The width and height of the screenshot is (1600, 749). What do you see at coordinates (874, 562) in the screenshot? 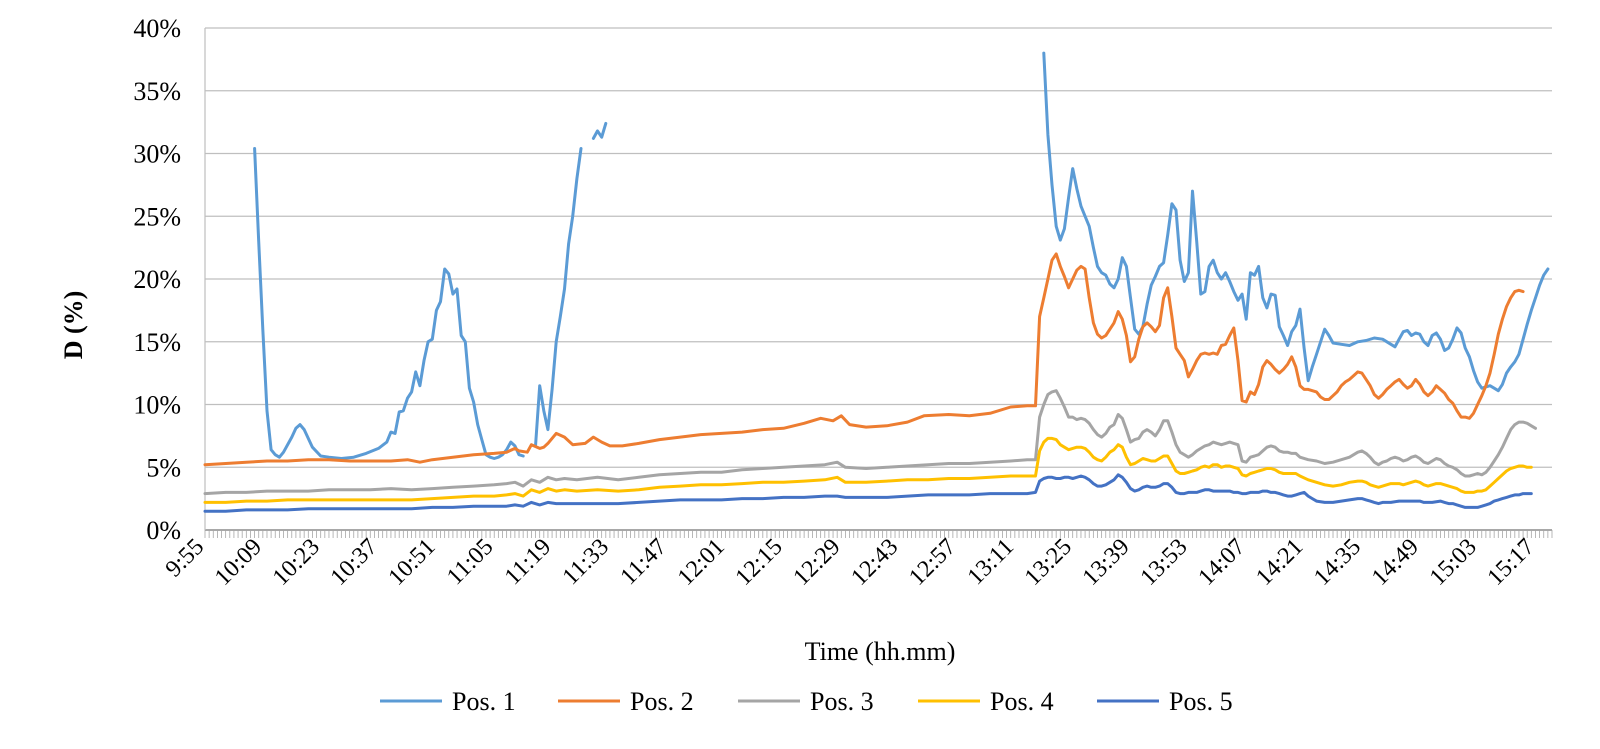
I see `x-tick-label: 12:43` at bounding box center [874, 562].